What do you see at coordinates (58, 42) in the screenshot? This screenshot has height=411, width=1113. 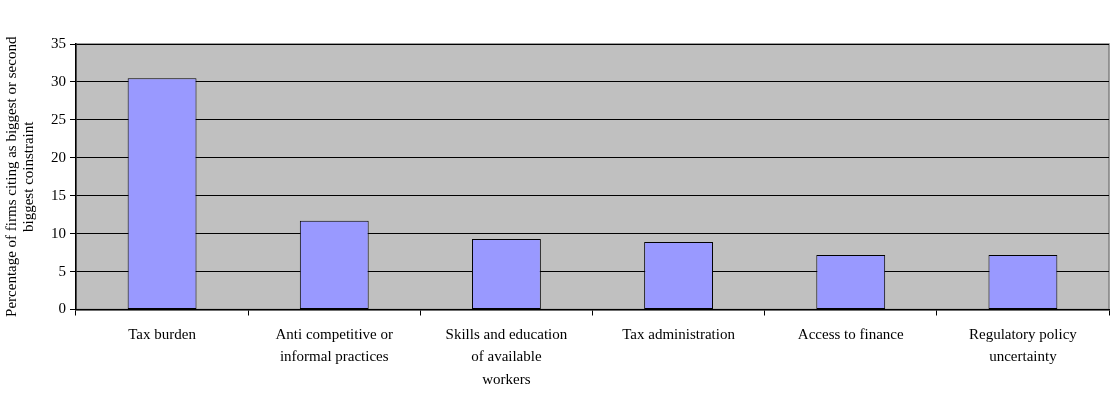 I see `y-tick-label: 35` at bounding box center [58, 42].